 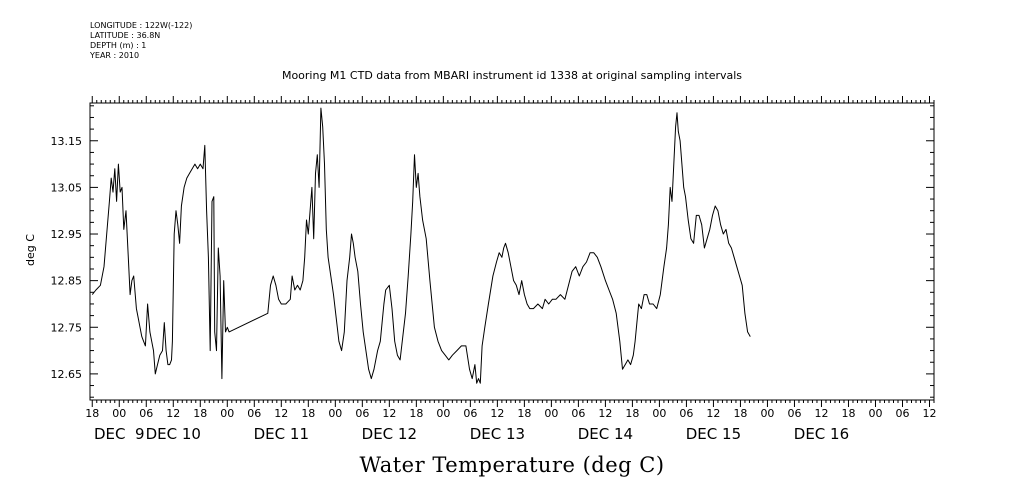 What do you see at coordinates (141, 25) in the screenshot?
I see `longitude-label: LONGITUDE : 122W(-122)` at bounding box center [141, 25].